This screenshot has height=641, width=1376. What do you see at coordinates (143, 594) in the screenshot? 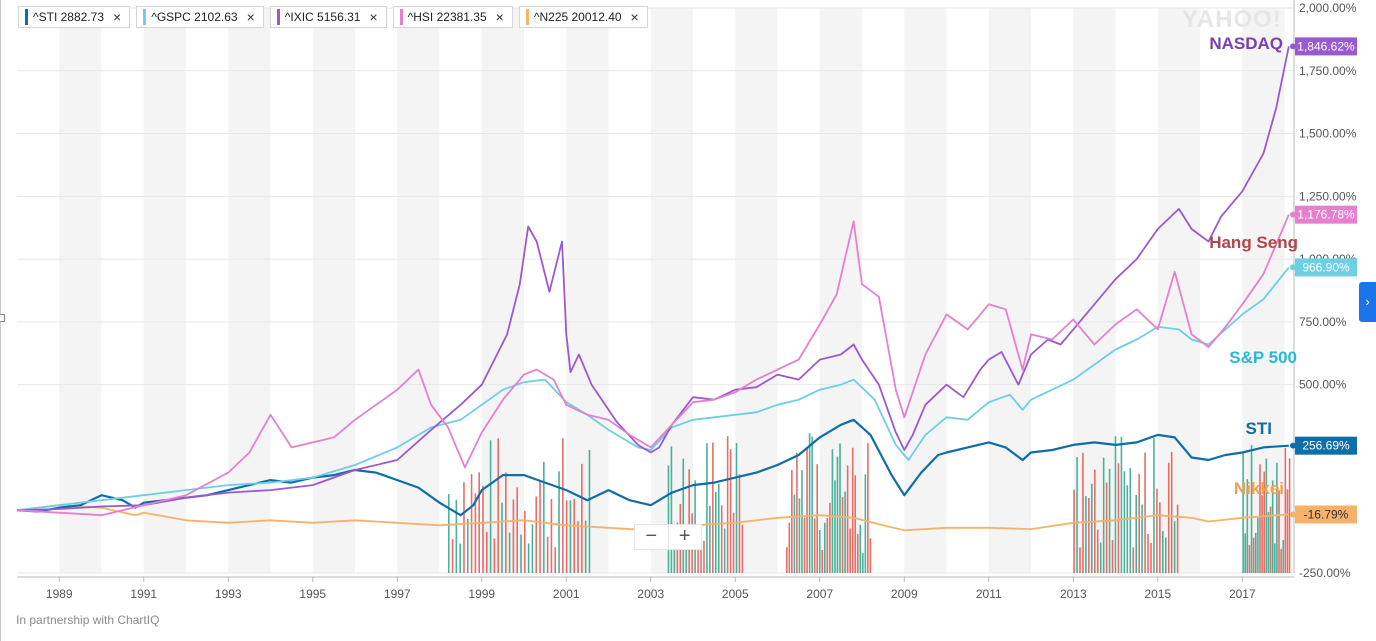
I see `x-tick-label: 1991` at bounding box center [143, 594].